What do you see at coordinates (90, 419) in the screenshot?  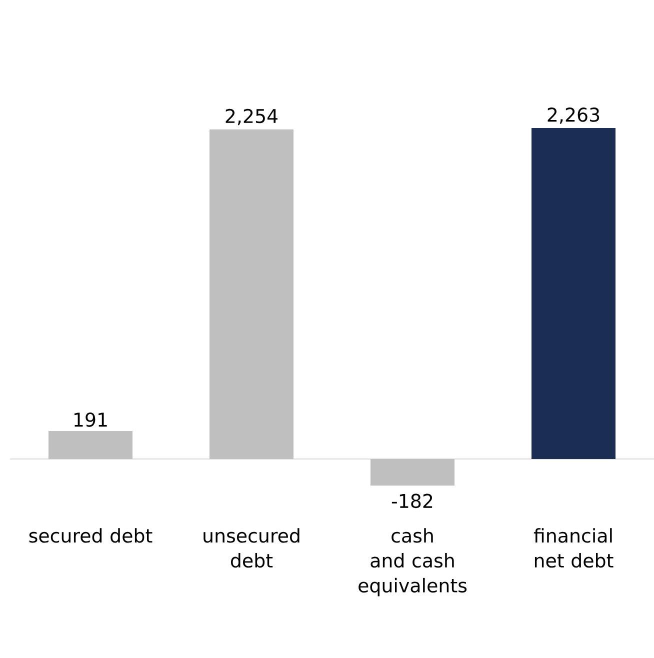 I see `data-label: 191` at bounding box center [90, 419].